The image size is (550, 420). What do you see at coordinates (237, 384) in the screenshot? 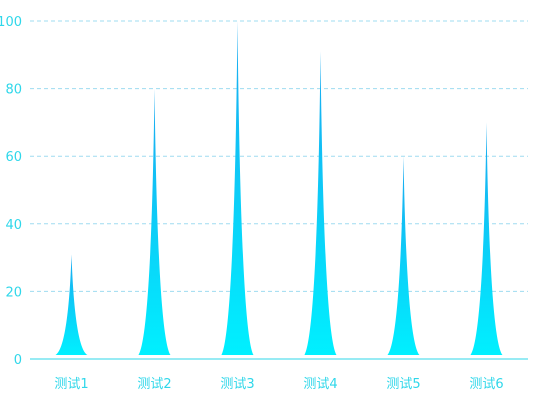
I see `x-tick-label: 测试3` at bounding box center [237, 384].